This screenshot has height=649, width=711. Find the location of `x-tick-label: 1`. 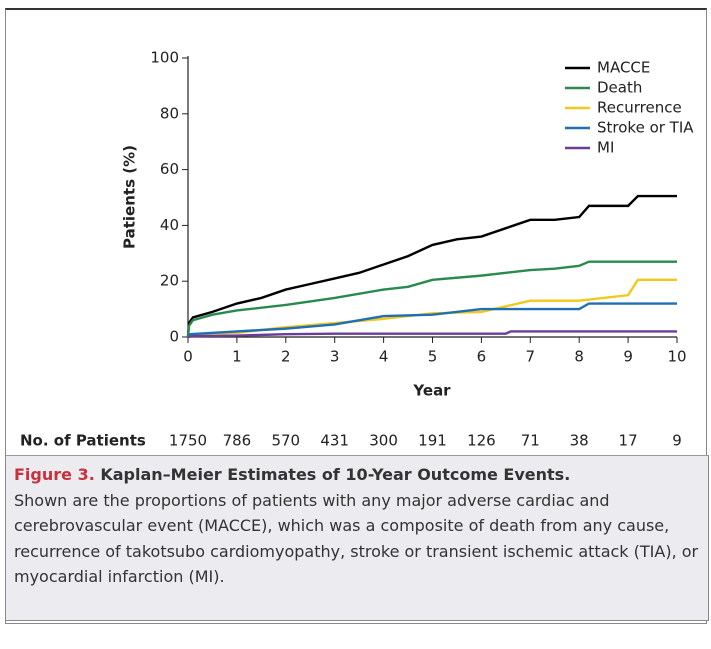

x-tick-label: 1 is located at coordinates (237, 357).